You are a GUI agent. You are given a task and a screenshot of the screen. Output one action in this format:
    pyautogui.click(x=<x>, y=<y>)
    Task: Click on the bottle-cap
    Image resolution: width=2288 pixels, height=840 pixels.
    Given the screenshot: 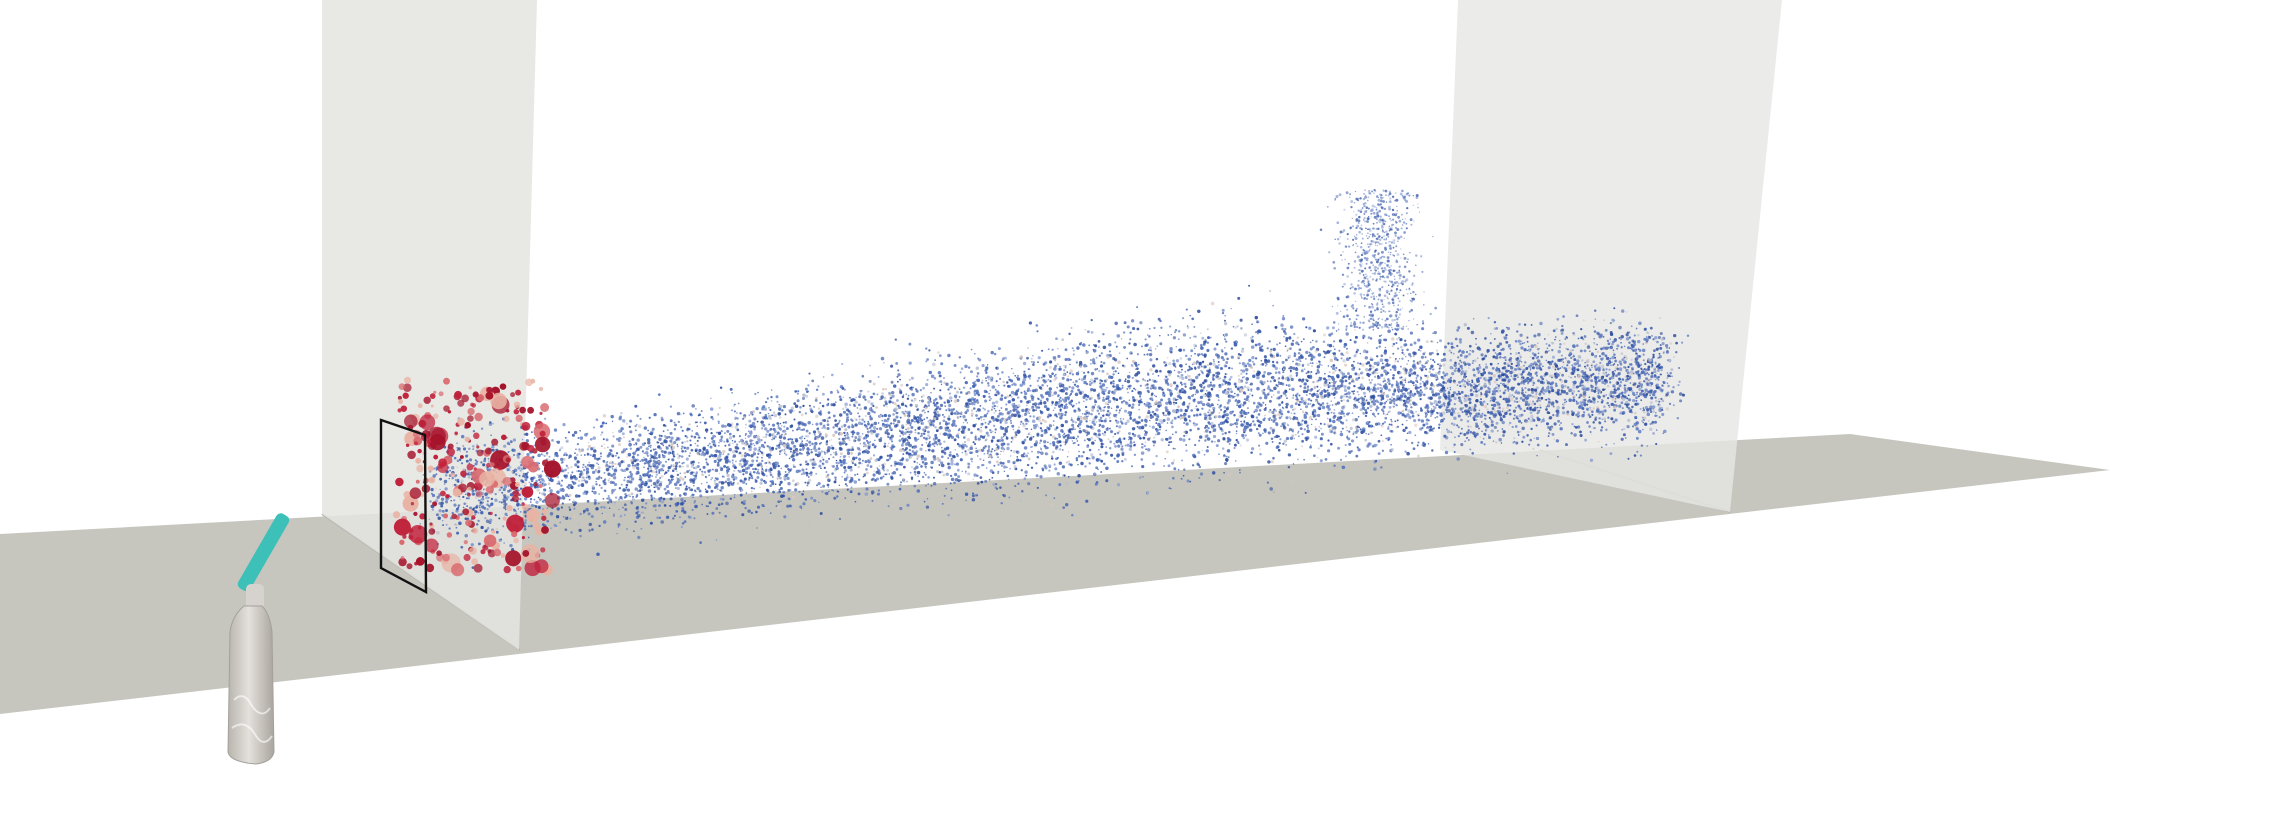 What is the action you would take?
    pyautogui.click(x=255, y=597)
    